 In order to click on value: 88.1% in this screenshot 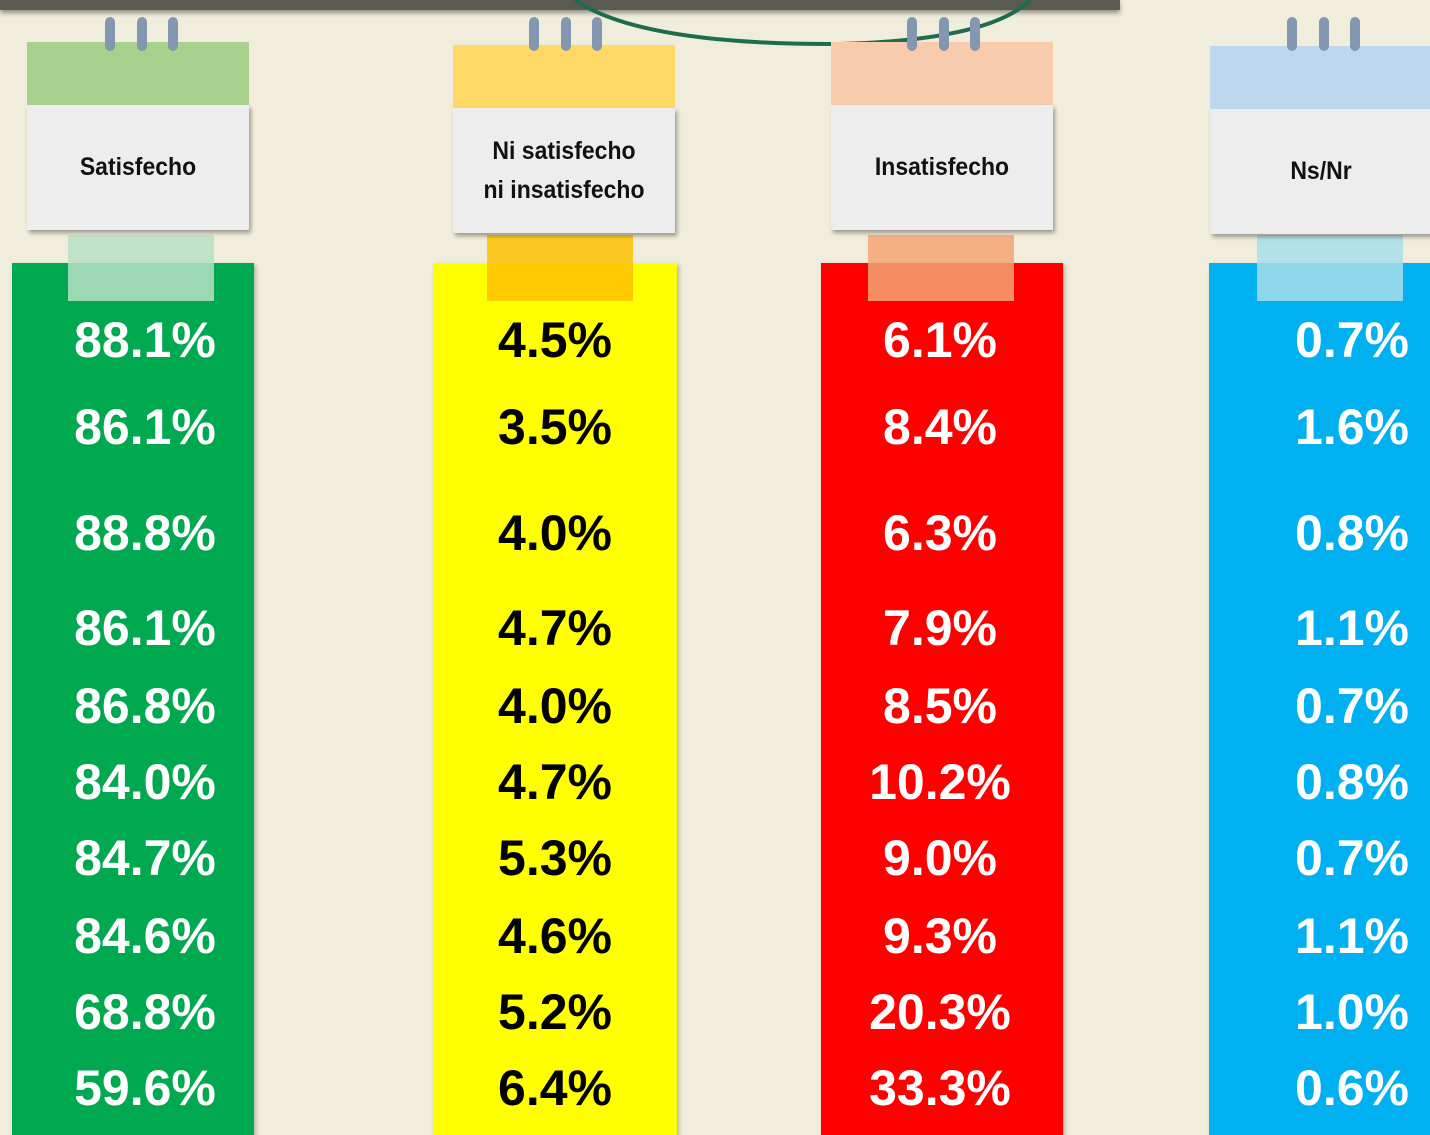, I will do `click(145, 340)`.